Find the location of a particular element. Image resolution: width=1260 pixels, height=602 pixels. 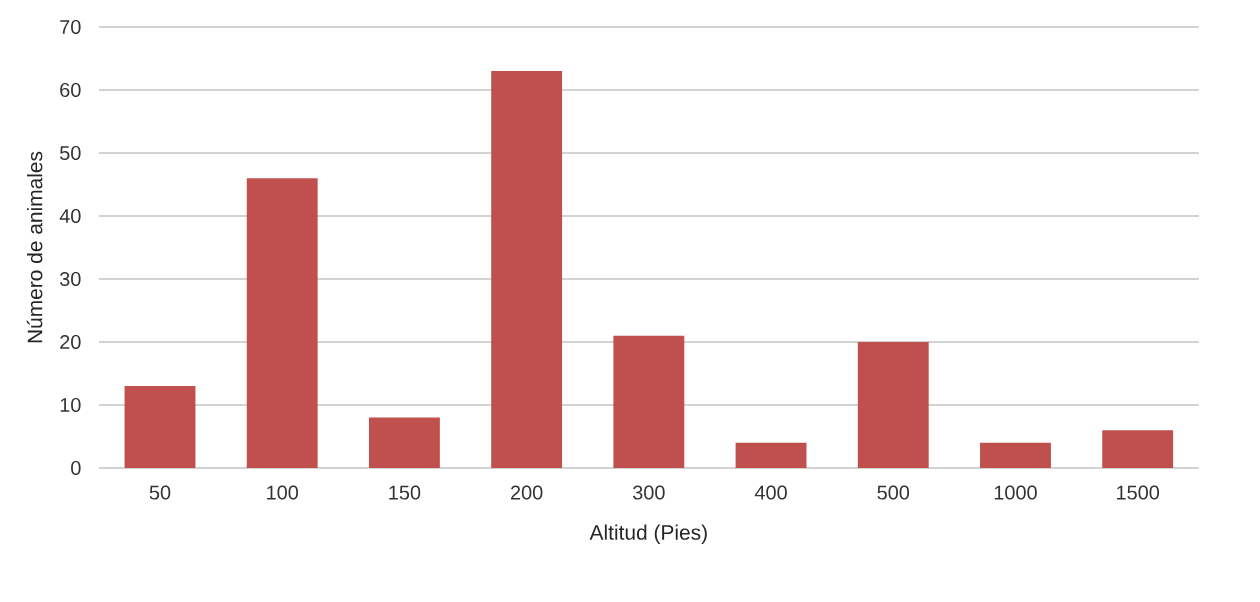

x-tick-label: 200 is located at coordinates (527, 492).